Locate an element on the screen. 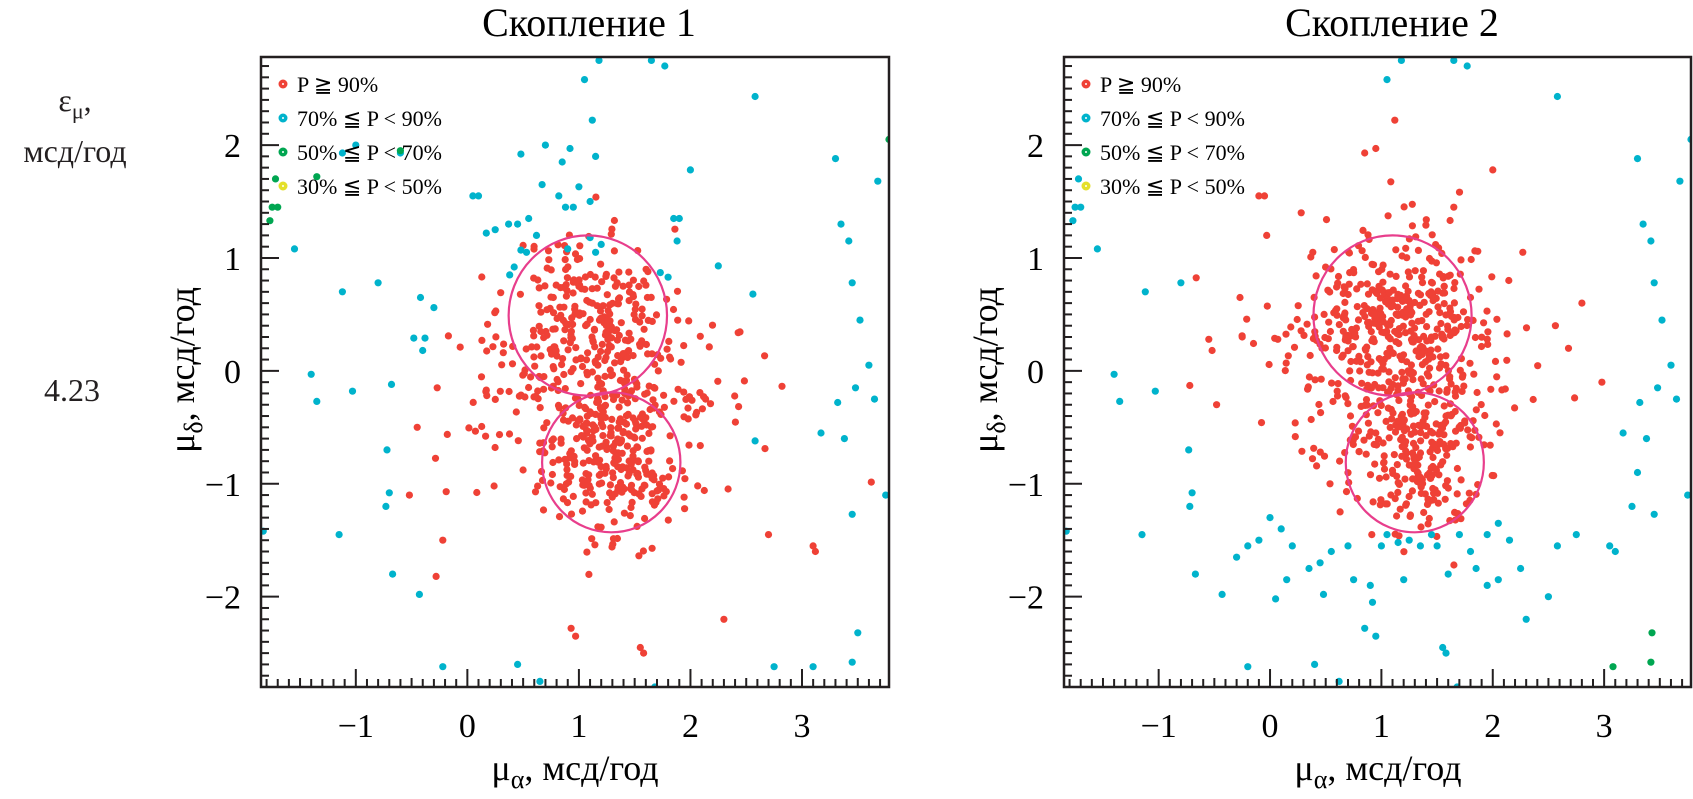 This screenshot has width=1693, height=799. x-axis-label: μα, мсд/год is located at coordinates (1377, 771).